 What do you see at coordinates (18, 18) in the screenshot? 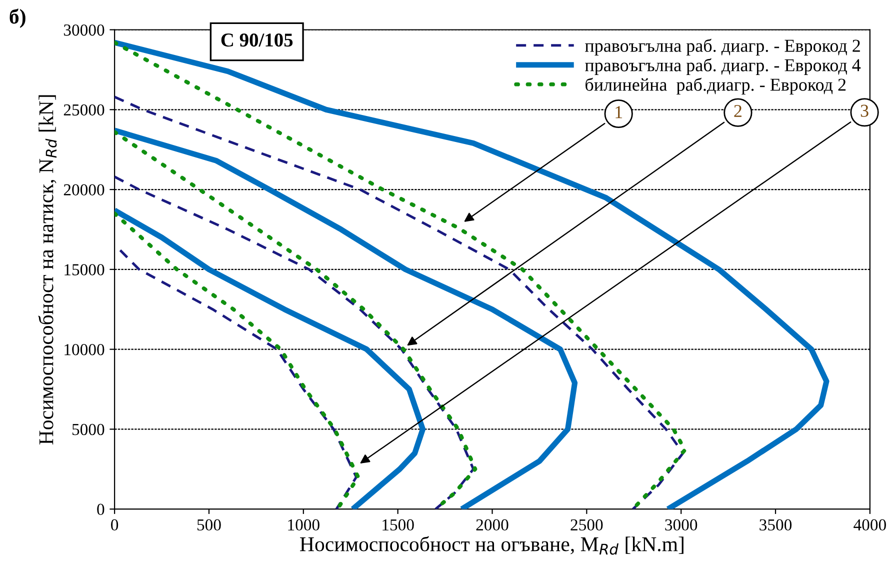
I see `text: б)` at bounding box center [18, 18].